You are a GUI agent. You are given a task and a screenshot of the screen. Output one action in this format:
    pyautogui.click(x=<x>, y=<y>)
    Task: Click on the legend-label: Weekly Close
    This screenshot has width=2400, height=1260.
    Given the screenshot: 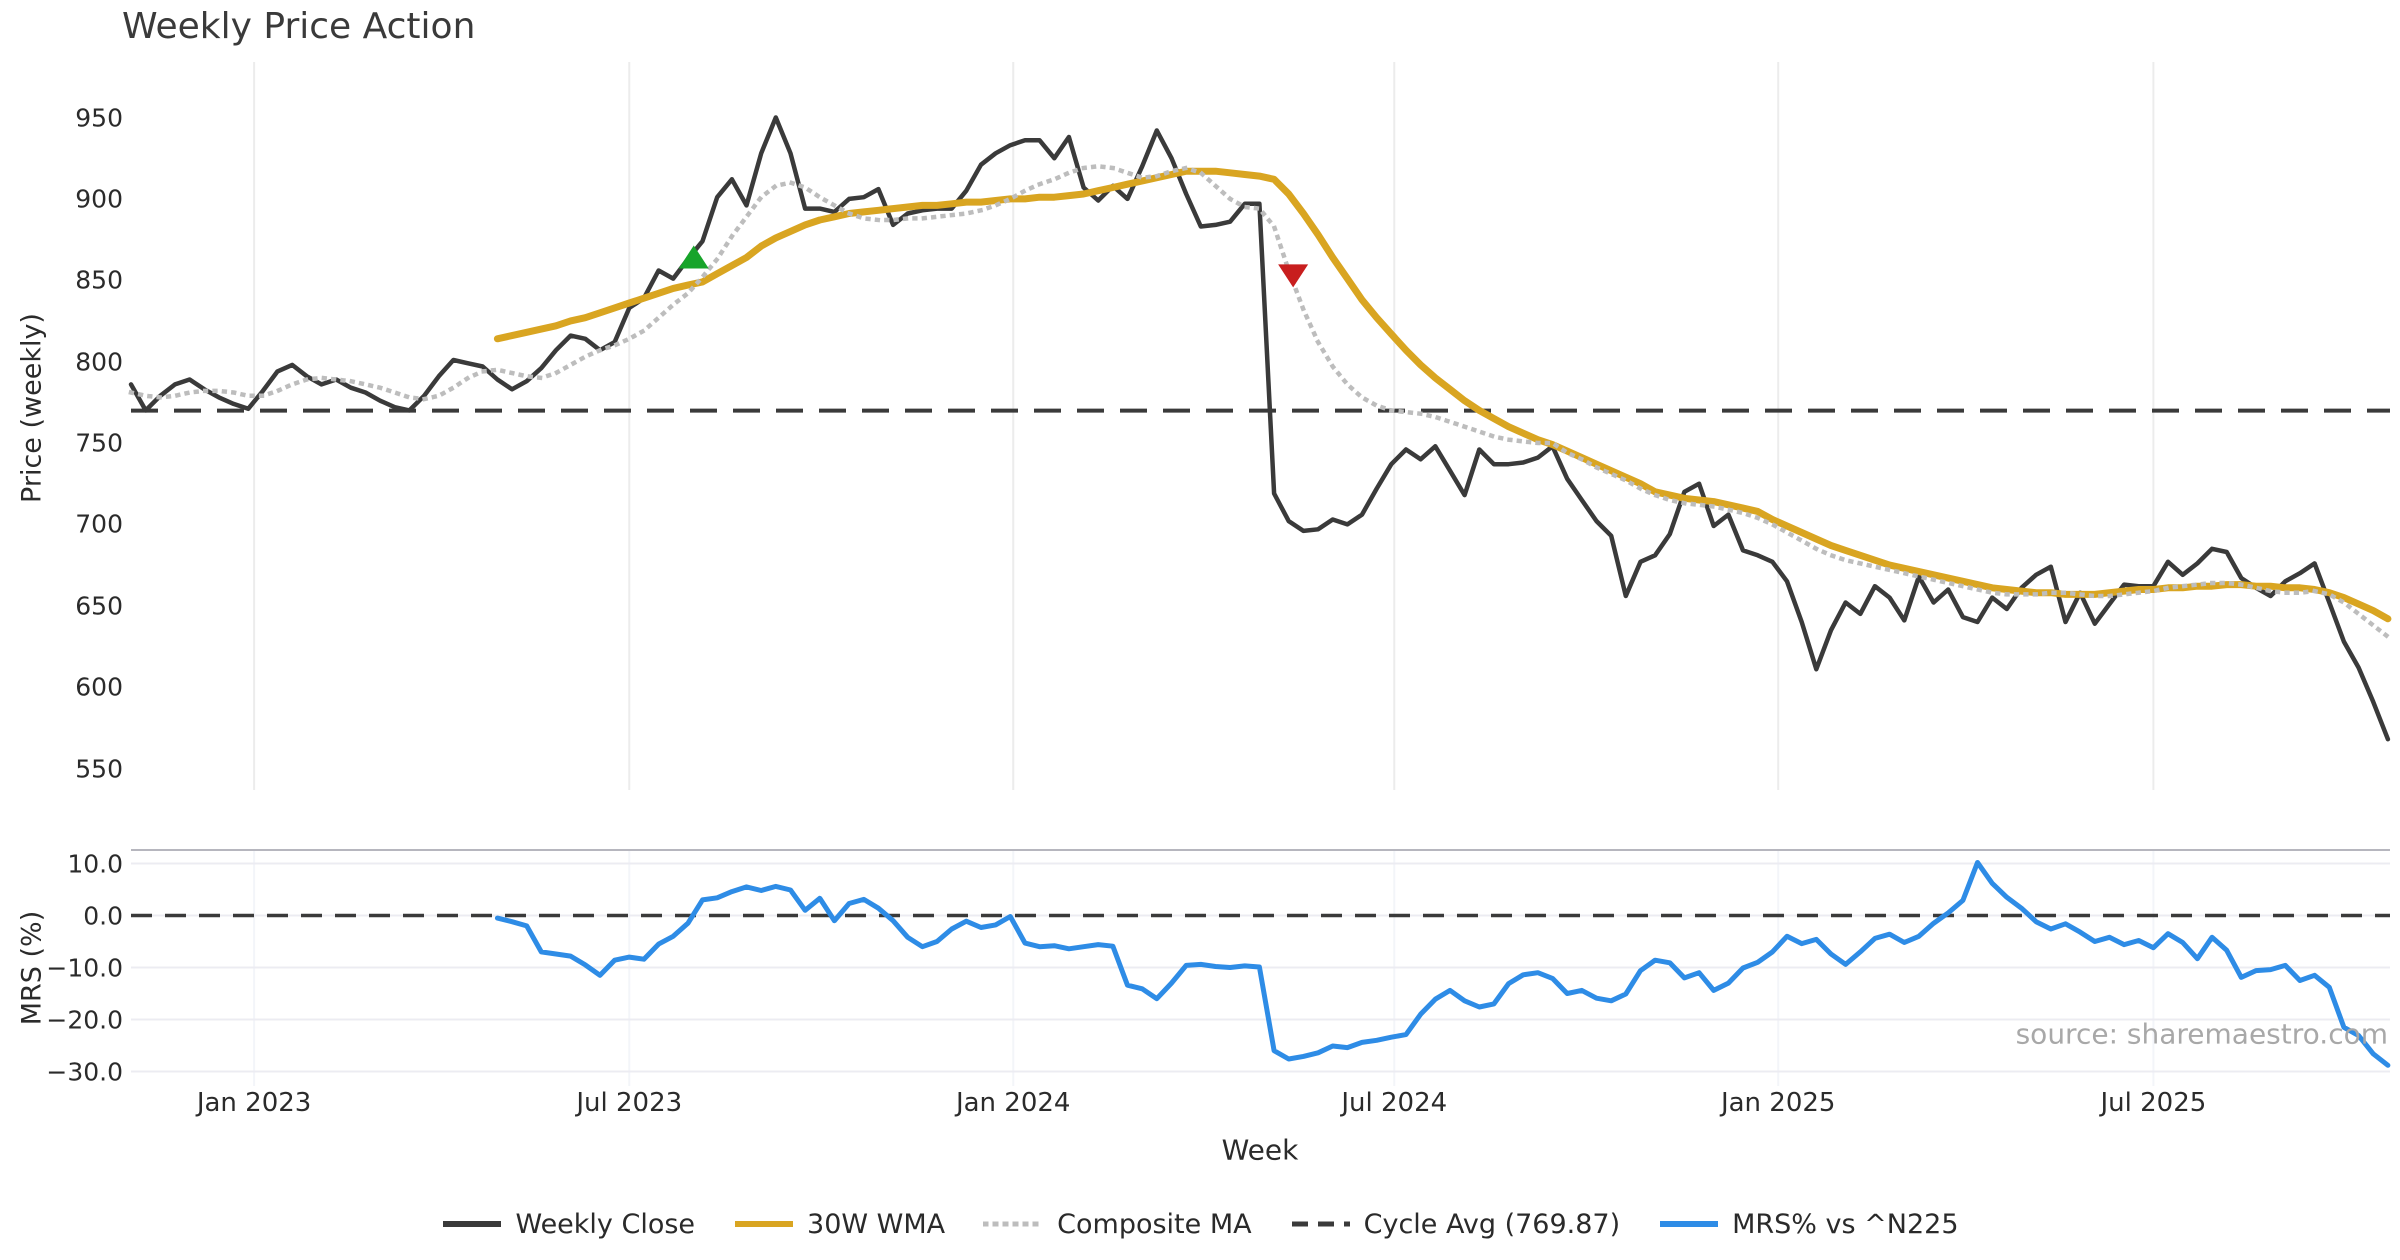 What is the action you would take?
    pyautogui.click(x=605, y=1224)
    